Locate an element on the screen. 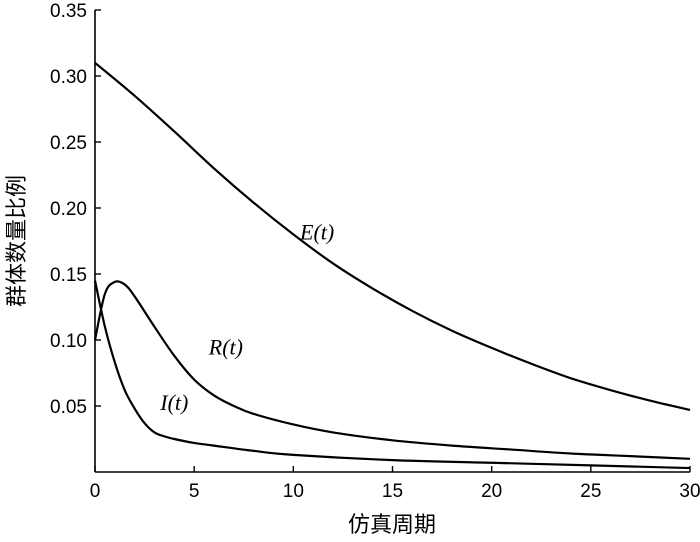  y-tick-label: 0.35 is located at coordinates (68, 11).